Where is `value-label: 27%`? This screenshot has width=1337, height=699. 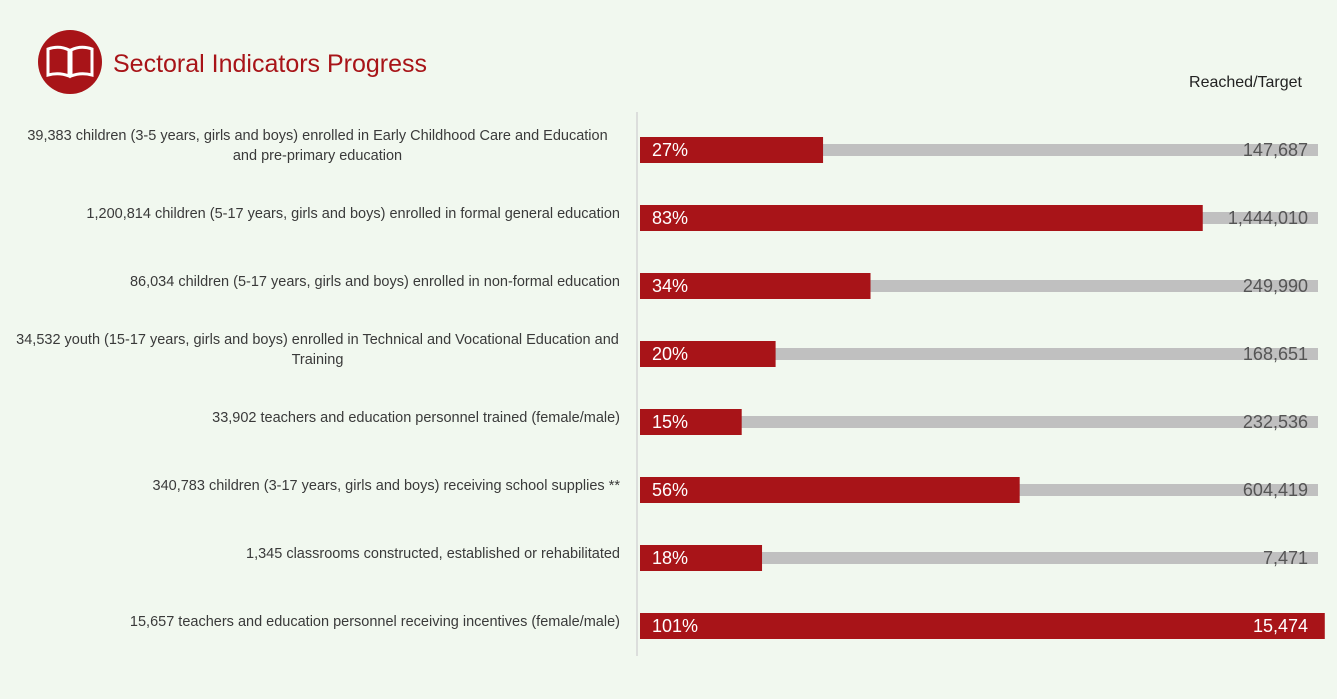 value-label: 27% is located at coordinates (670, 150).